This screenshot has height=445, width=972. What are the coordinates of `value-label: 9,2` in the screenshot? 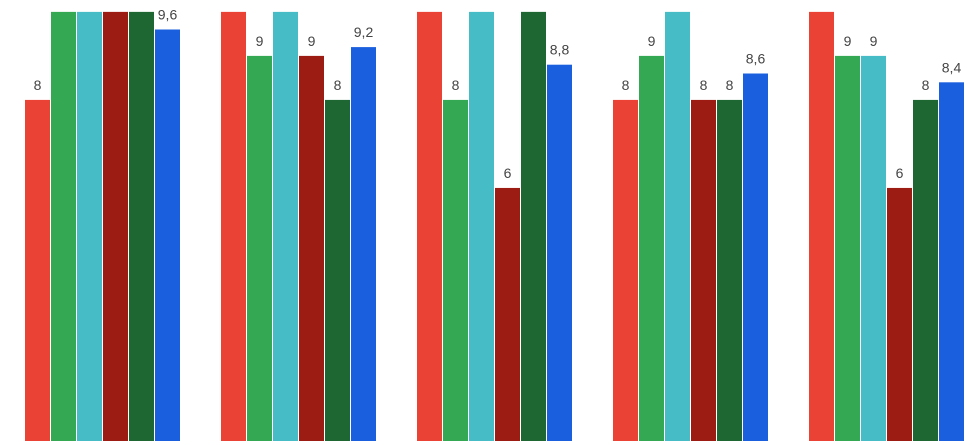 It's located at (364, 32).